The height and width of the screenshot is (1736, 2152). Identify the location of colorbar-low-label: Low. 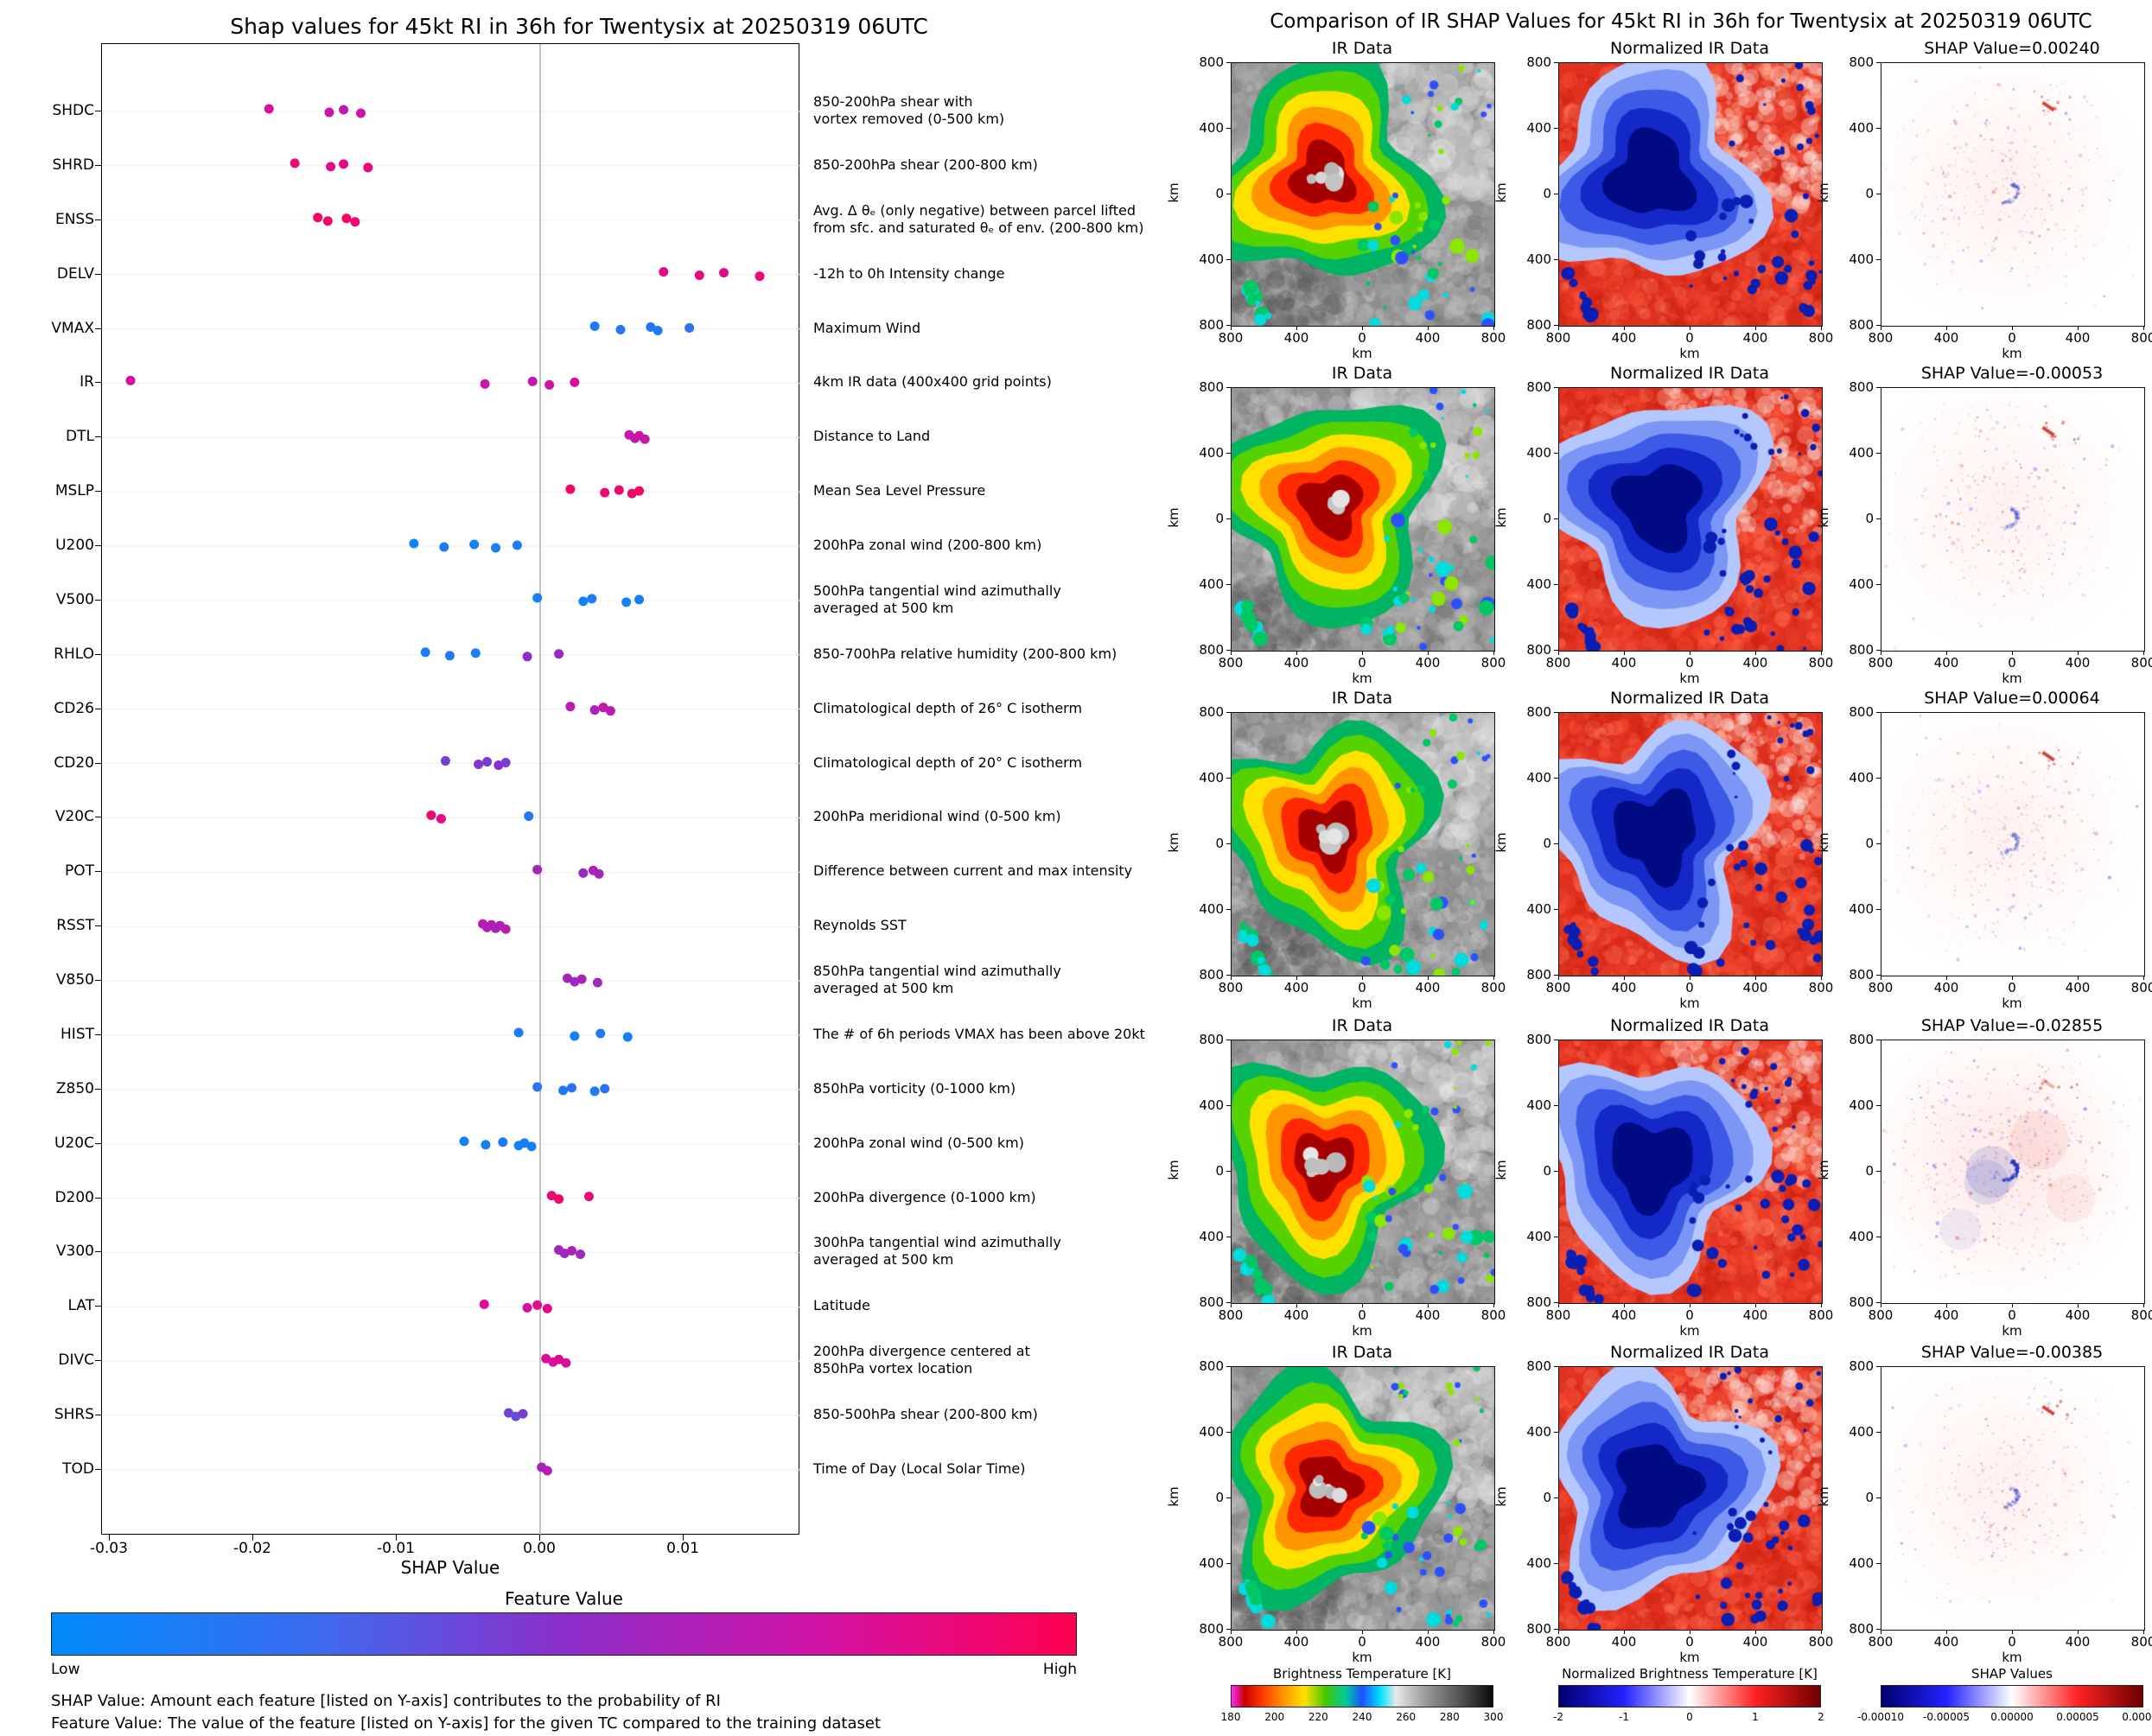
(65, 1669).